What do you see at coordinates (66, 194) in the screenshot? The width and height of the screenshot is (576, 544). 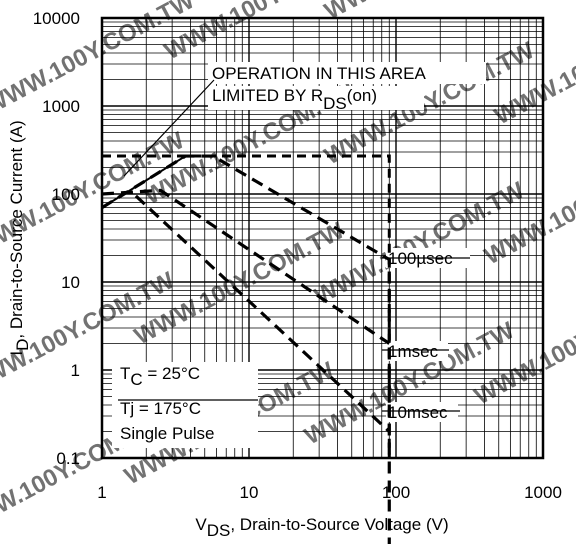 I see `y-tick-label: 100` at bounding box center [66, 194].